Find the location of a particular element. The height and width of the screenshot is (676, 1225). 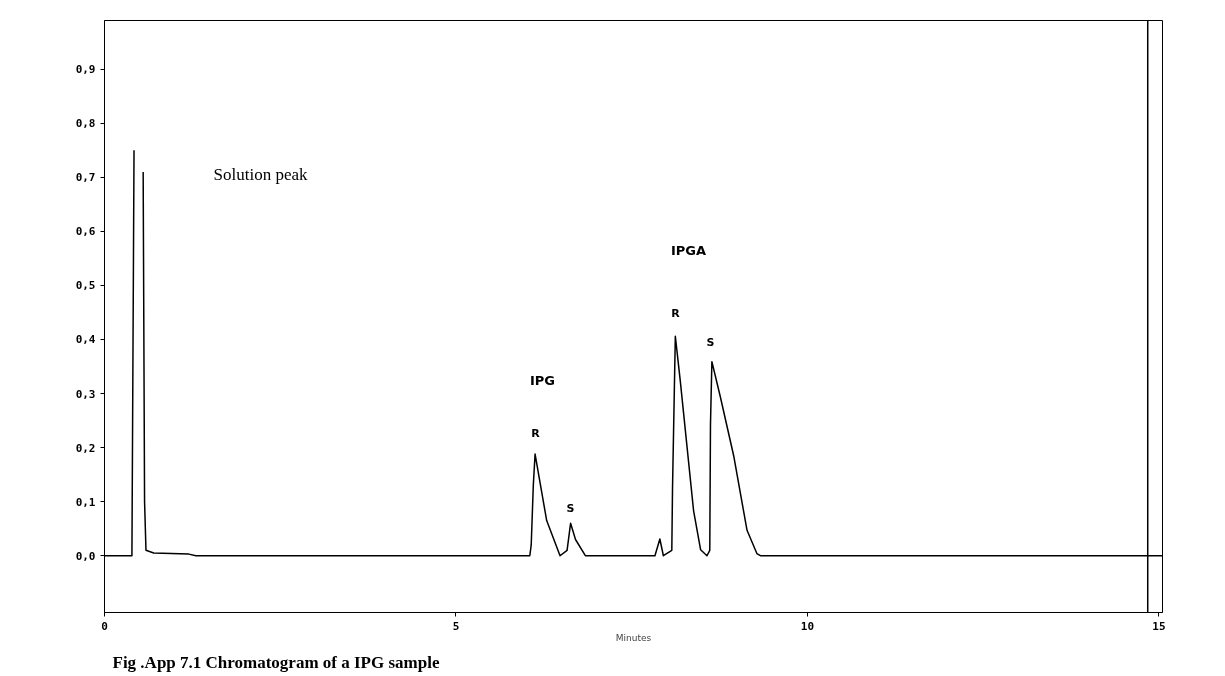

x-tick-label: 15 is located at coordinates (1159, 626).